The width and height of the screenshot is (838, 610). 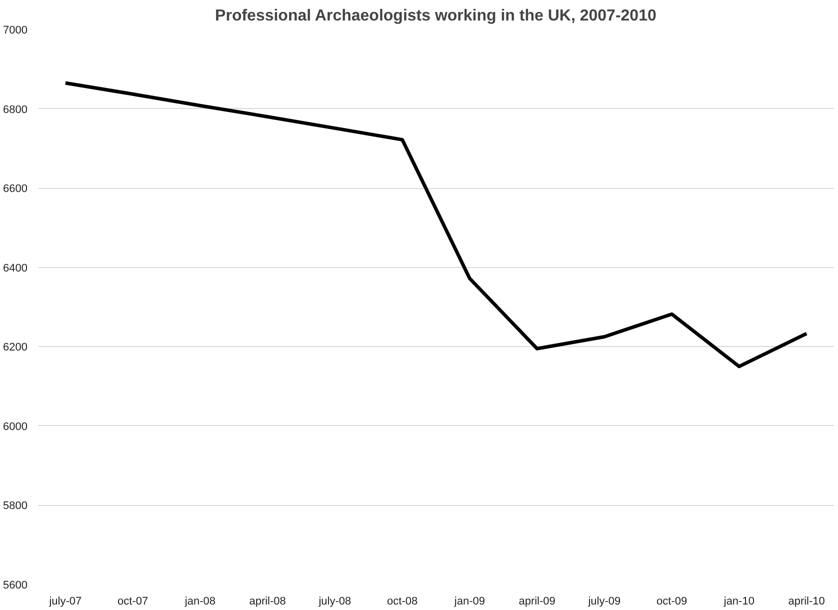 What do you see at coordinates (200, 602) in the screenshot?
I see `x-tick-label: jan-08` at bounding box center [200, 602].